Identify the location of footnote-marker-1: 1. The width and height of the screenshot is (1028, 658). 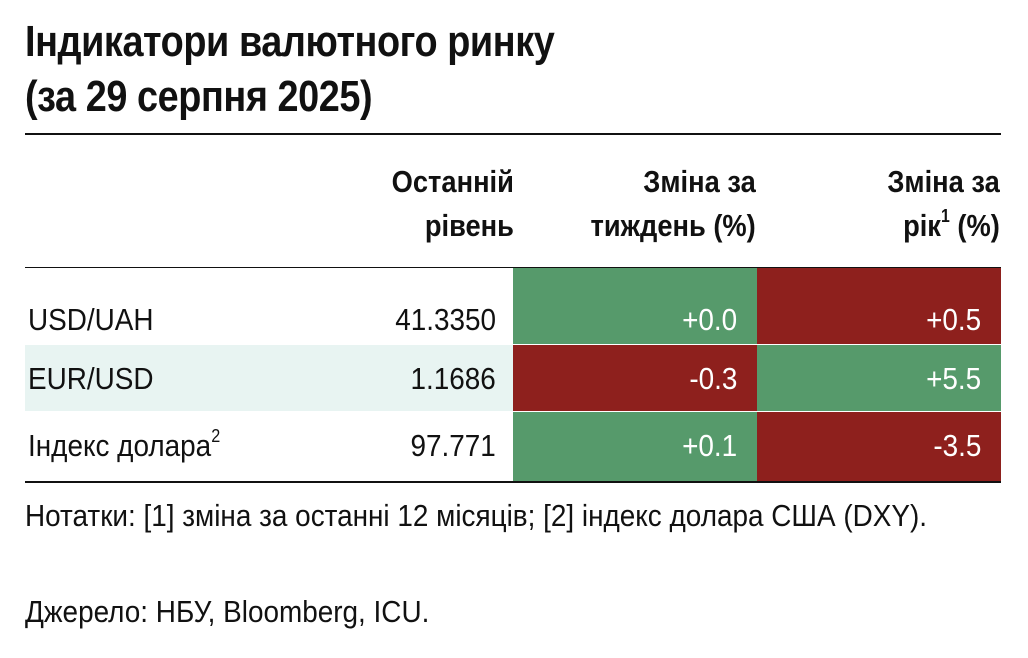
(945, 215).